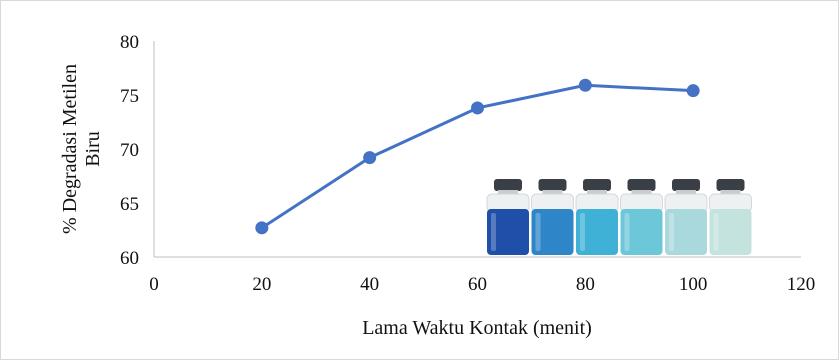 This screenshot has width=839, height=361. Describe the element at coordinates (154, 284) in the screenshot. I see `x-tick-label: 0` at that location.